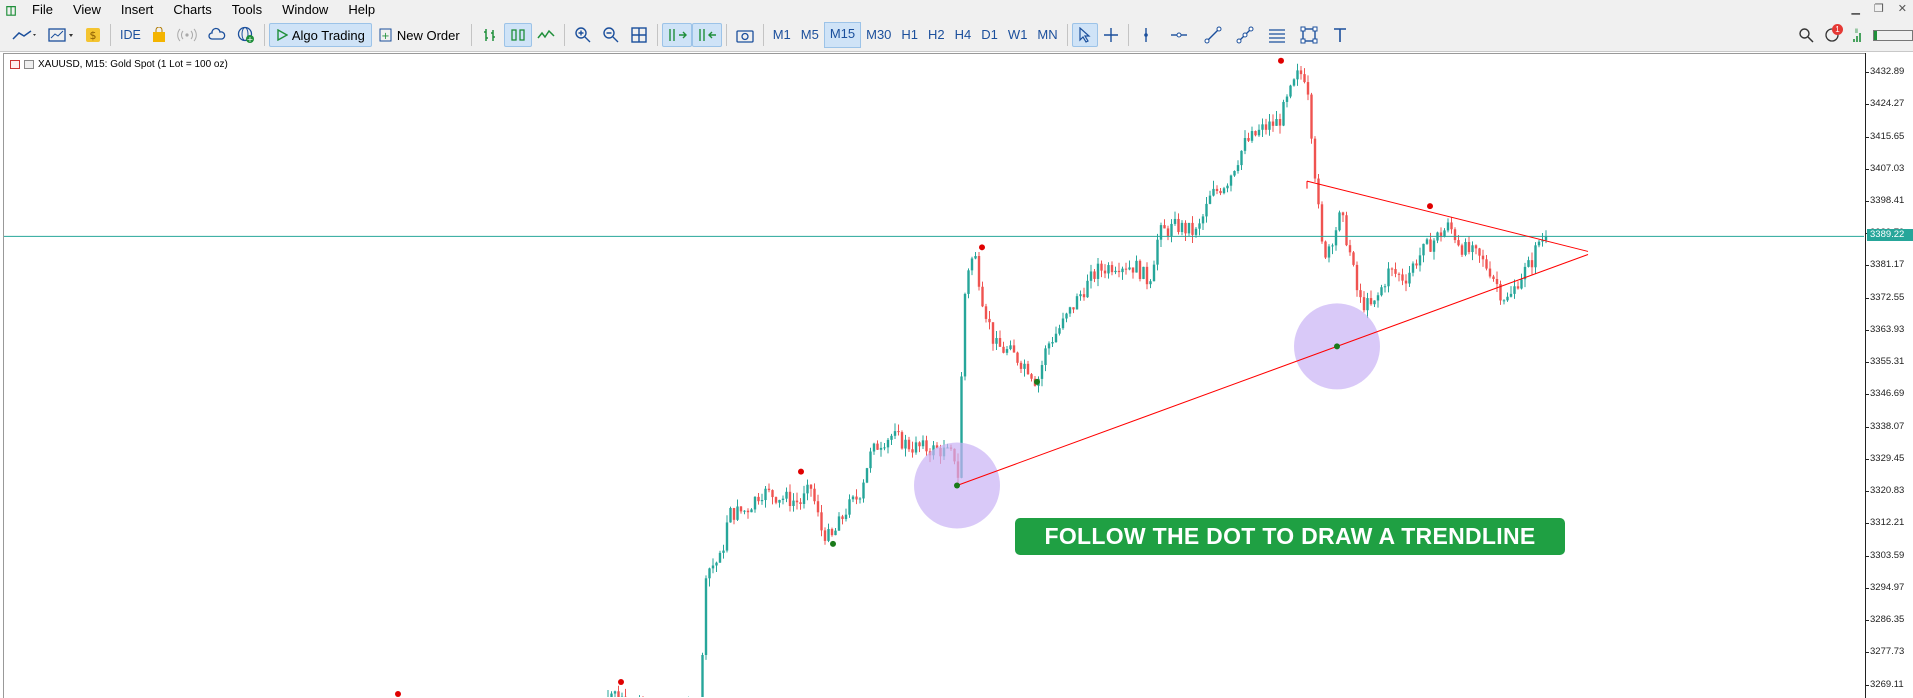 This screenshot has height=698, width=1913. I want to click on screenshot-button, so click(745, 35).